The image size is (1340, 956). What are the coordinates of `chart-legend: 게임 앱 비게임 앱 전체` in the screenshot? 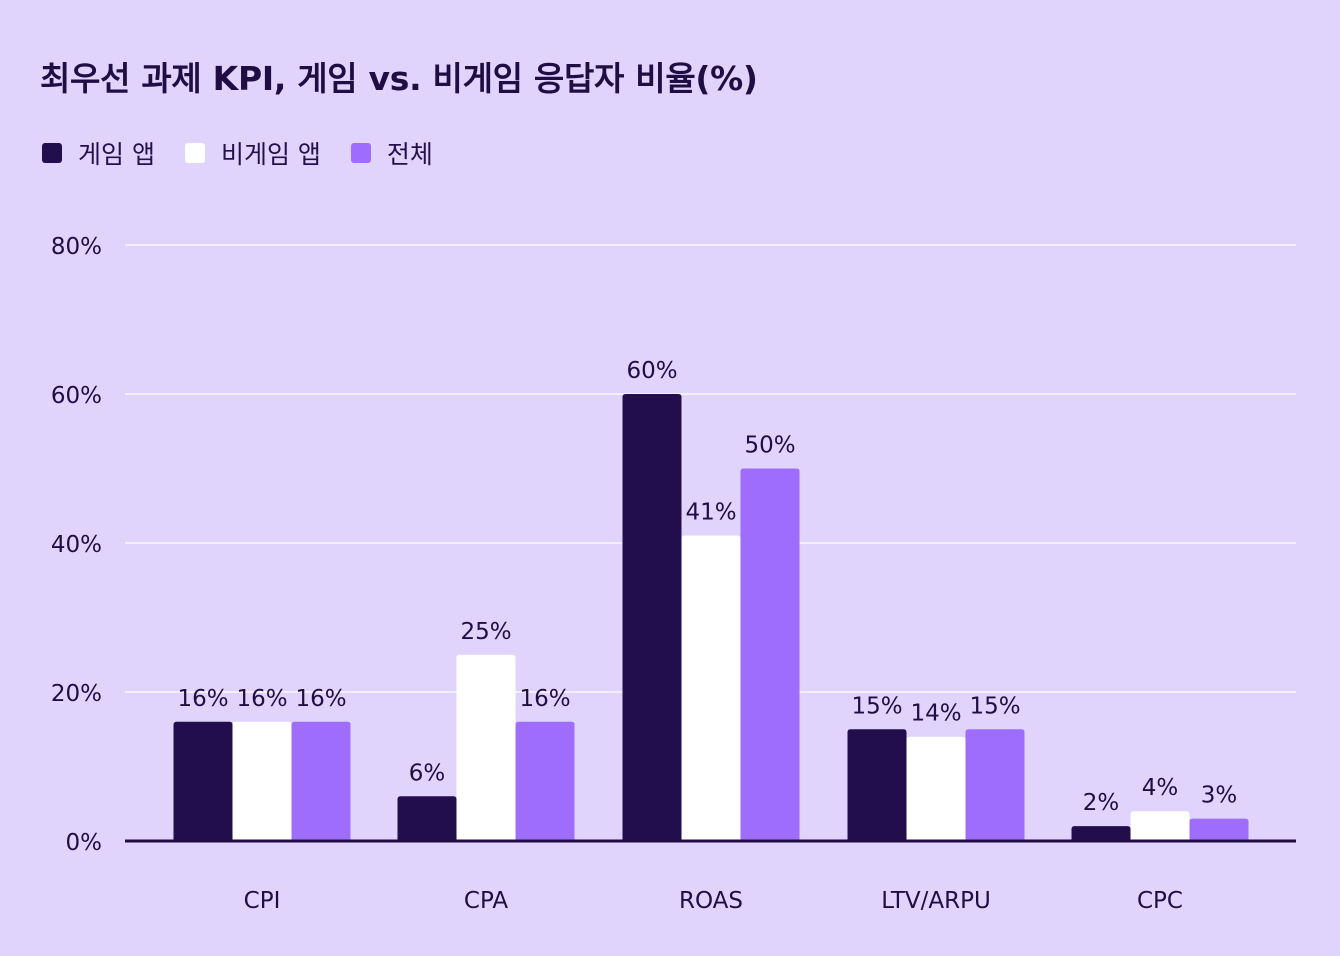 It's located at (237, 153).